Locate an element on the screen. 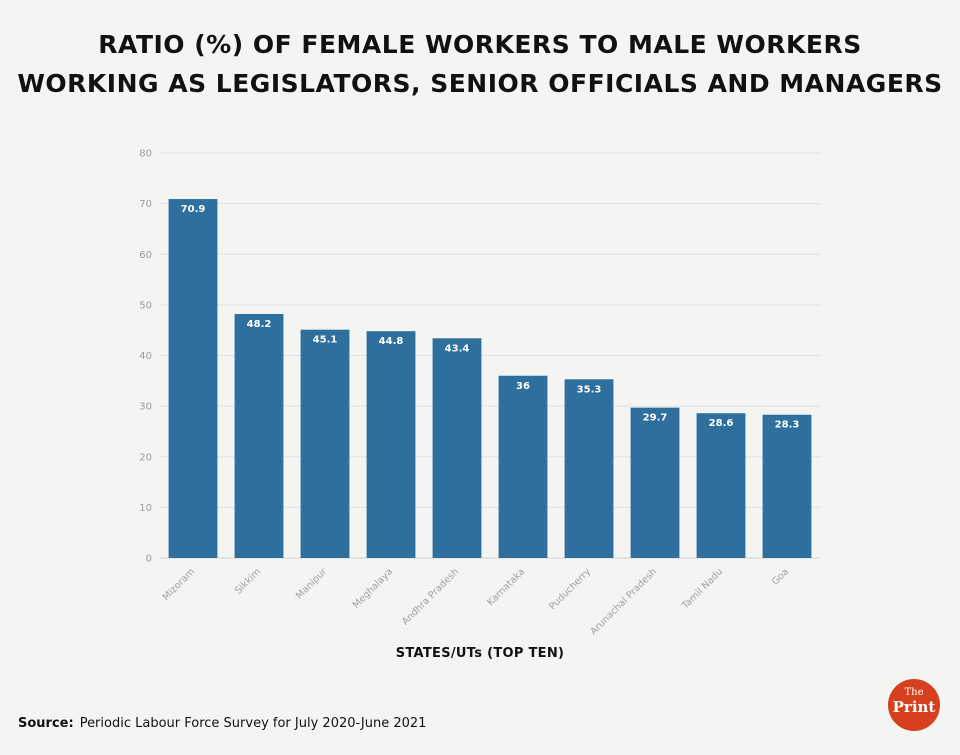  logo-line-print: Print is located at coordinates (914, 707).